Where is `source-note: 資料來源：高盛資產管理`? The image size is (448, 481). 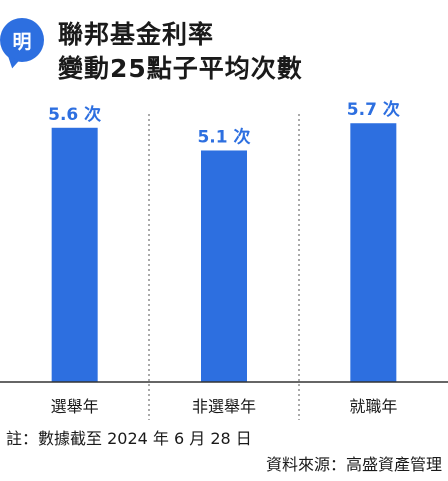 source-note: 資料來源：高盛資產管理 is located at coordinates (353, 464).